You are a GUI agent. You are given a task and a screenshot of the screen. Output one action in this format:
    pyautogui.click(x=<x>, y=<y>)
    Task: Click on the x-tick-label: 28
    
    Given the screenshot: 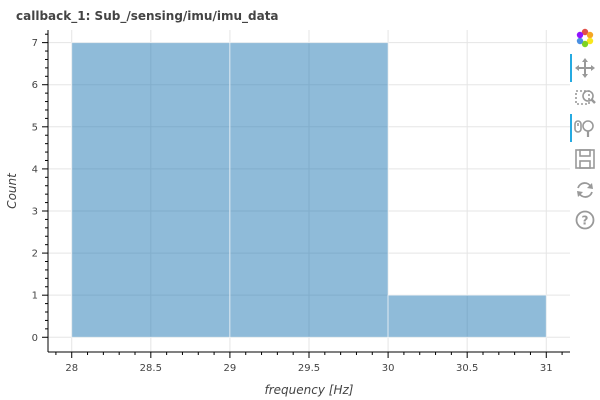 What is the action you would take?
    pyautogui.click(x=71, y=368)
    